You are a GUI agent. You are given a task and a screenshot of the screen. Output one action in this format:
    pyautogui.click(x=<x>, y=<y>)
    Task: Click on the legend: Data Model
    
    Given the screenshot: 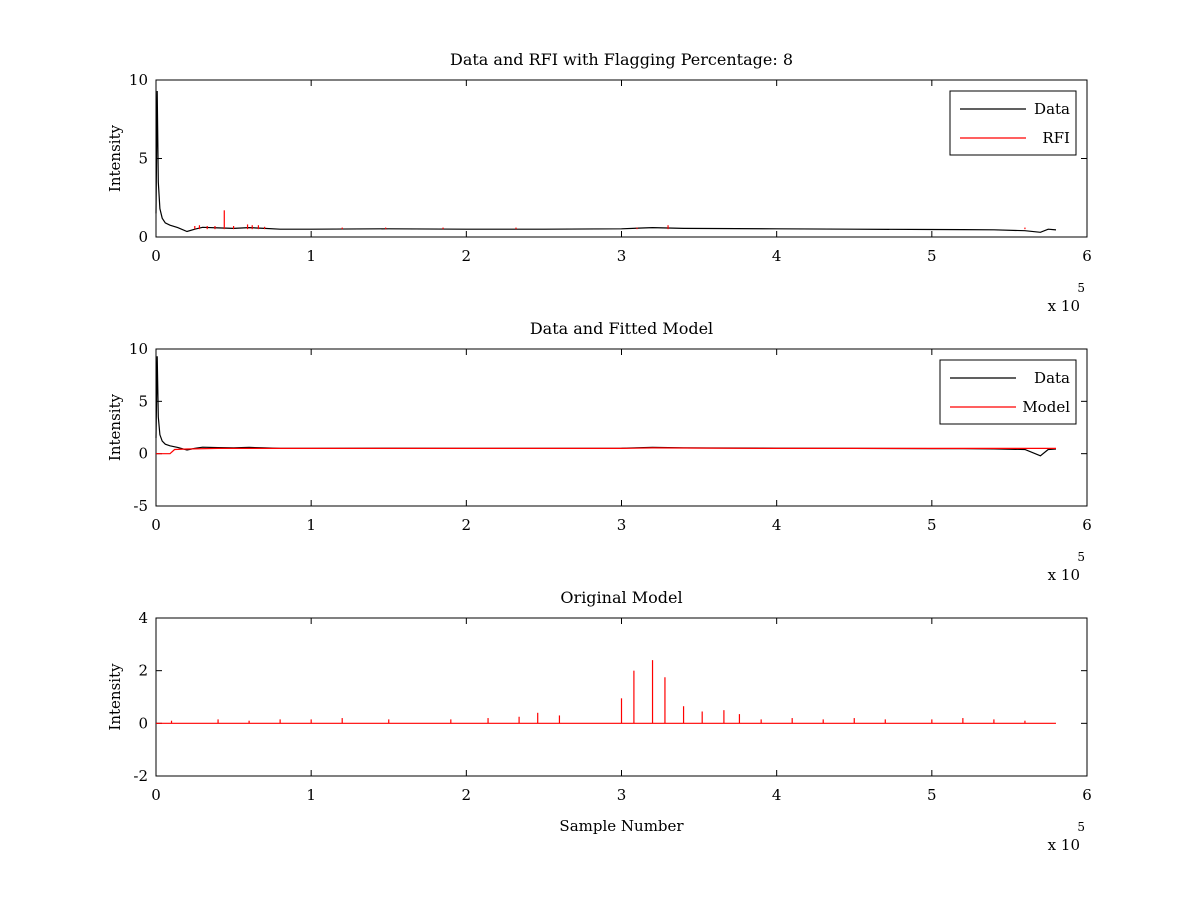 What is the action you would take?
    pyautogui.click(x=1008, y=392)
    